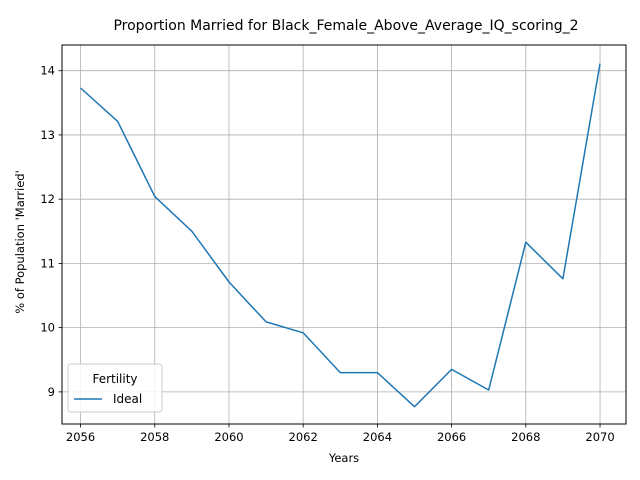  What do you see at coordinates (303, 437) in the screenshot?
I see `x-tick-label: 2062` at bounding box center [303, 437].